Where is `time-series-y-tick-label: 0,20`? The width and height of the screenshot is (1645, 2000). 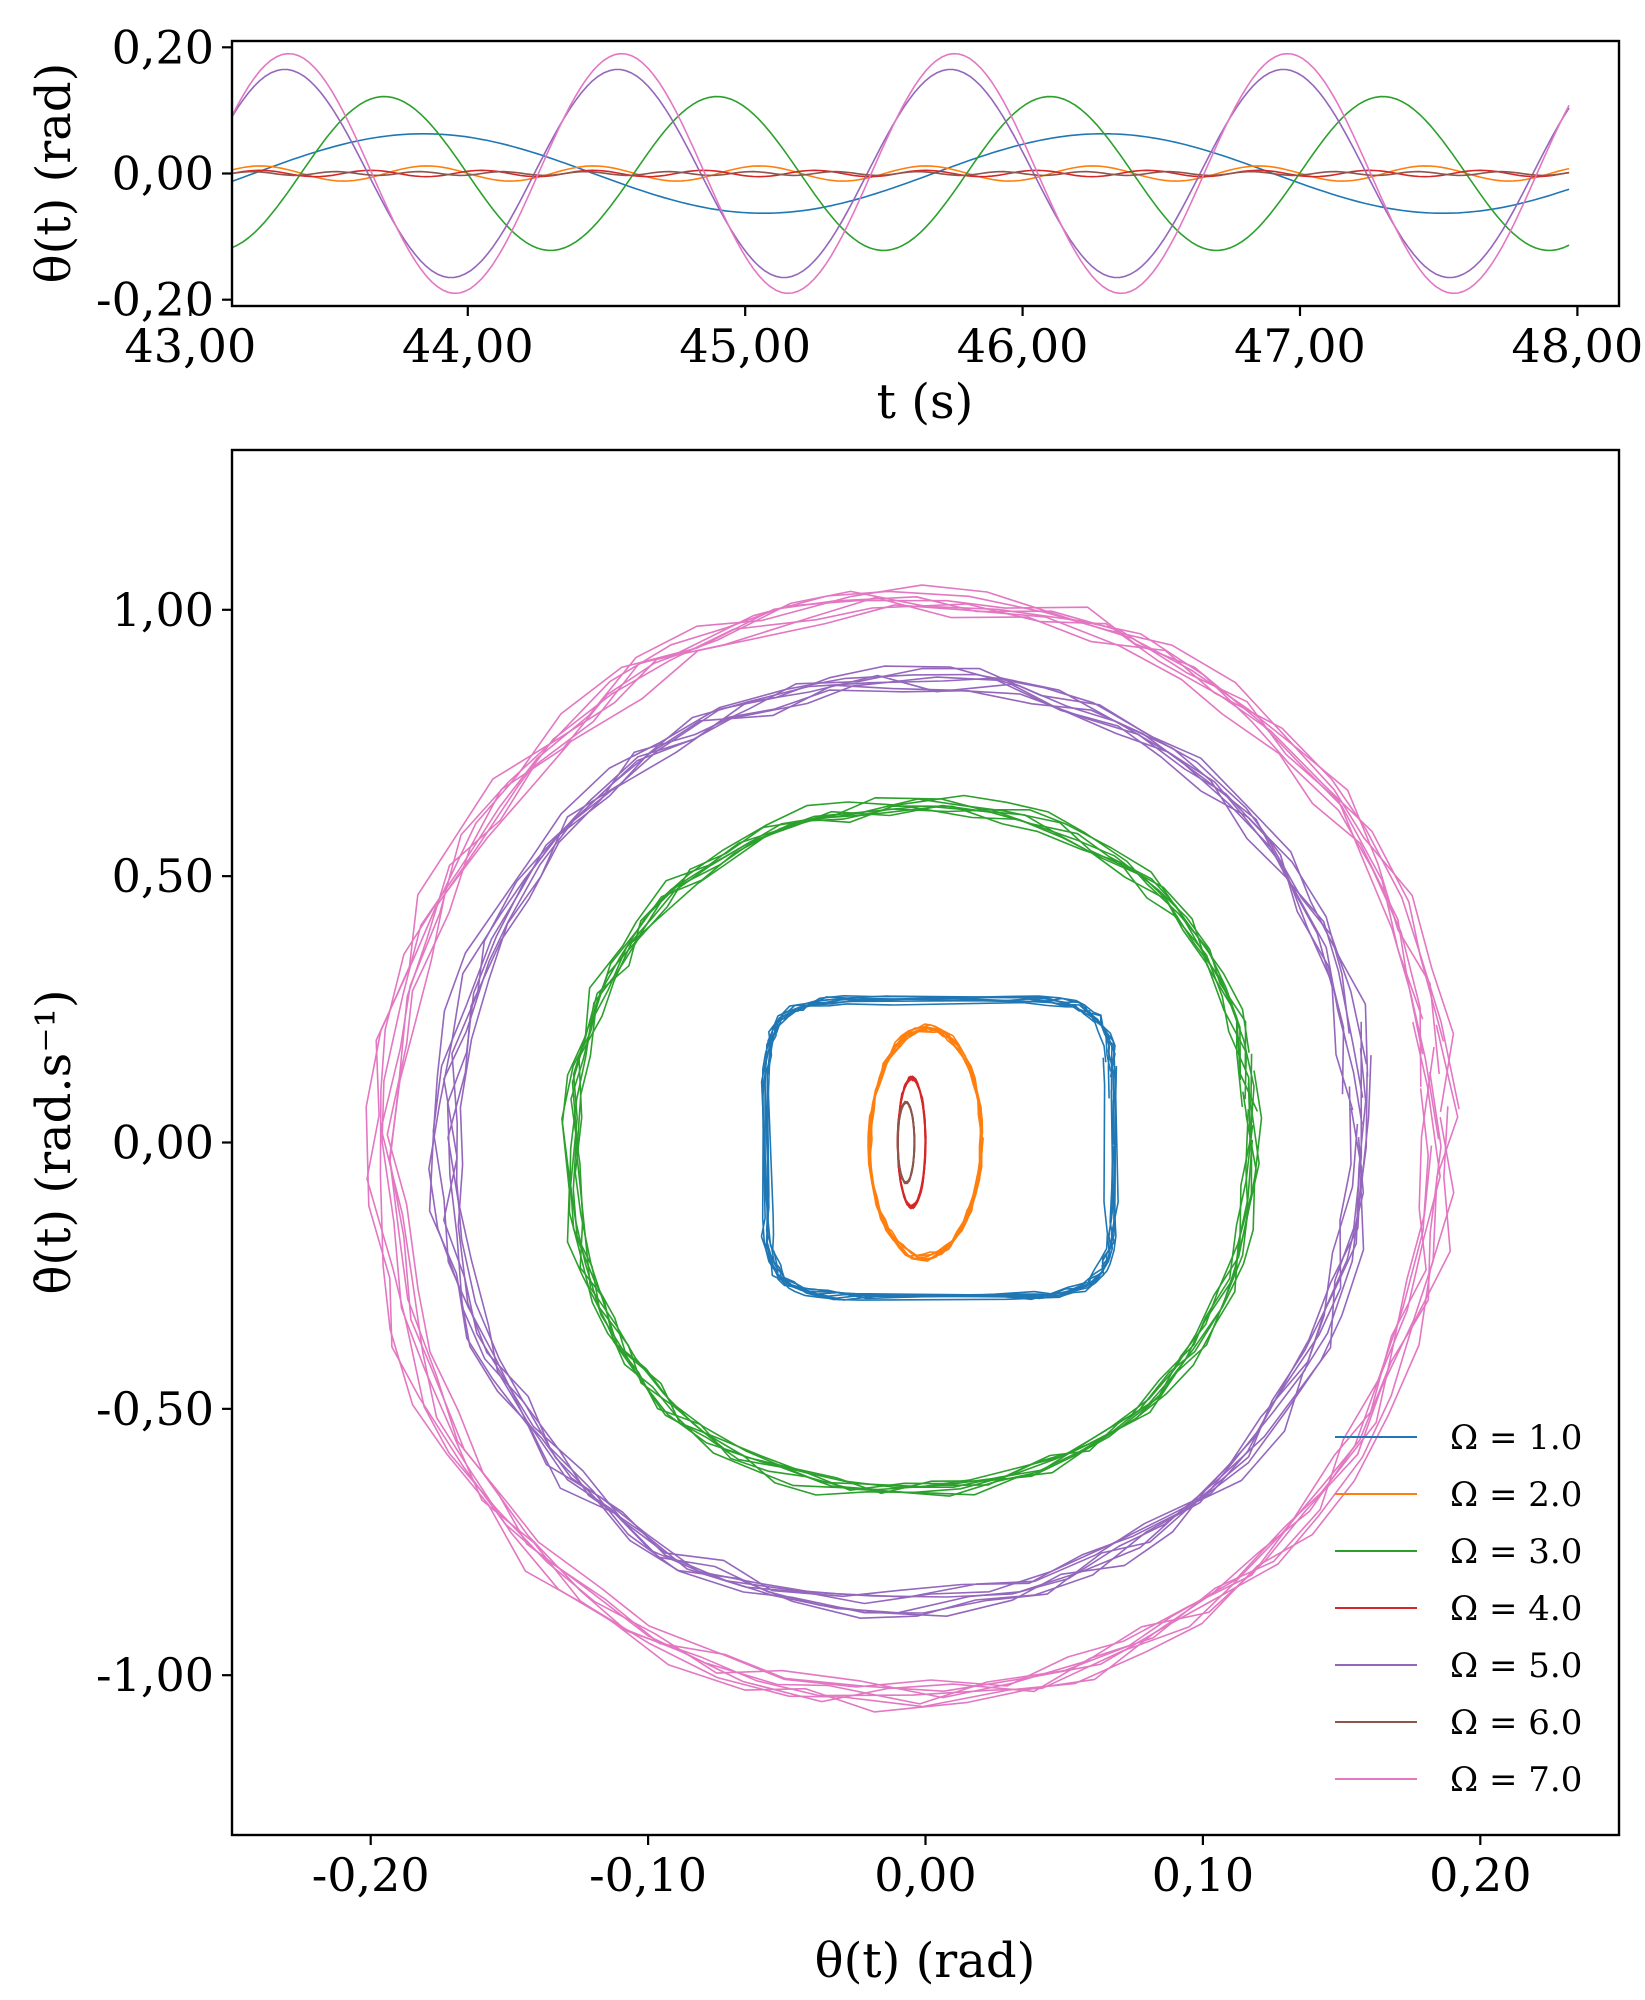 time-series-y-tick-label: 0,20 is located at coordinates (163, 47).